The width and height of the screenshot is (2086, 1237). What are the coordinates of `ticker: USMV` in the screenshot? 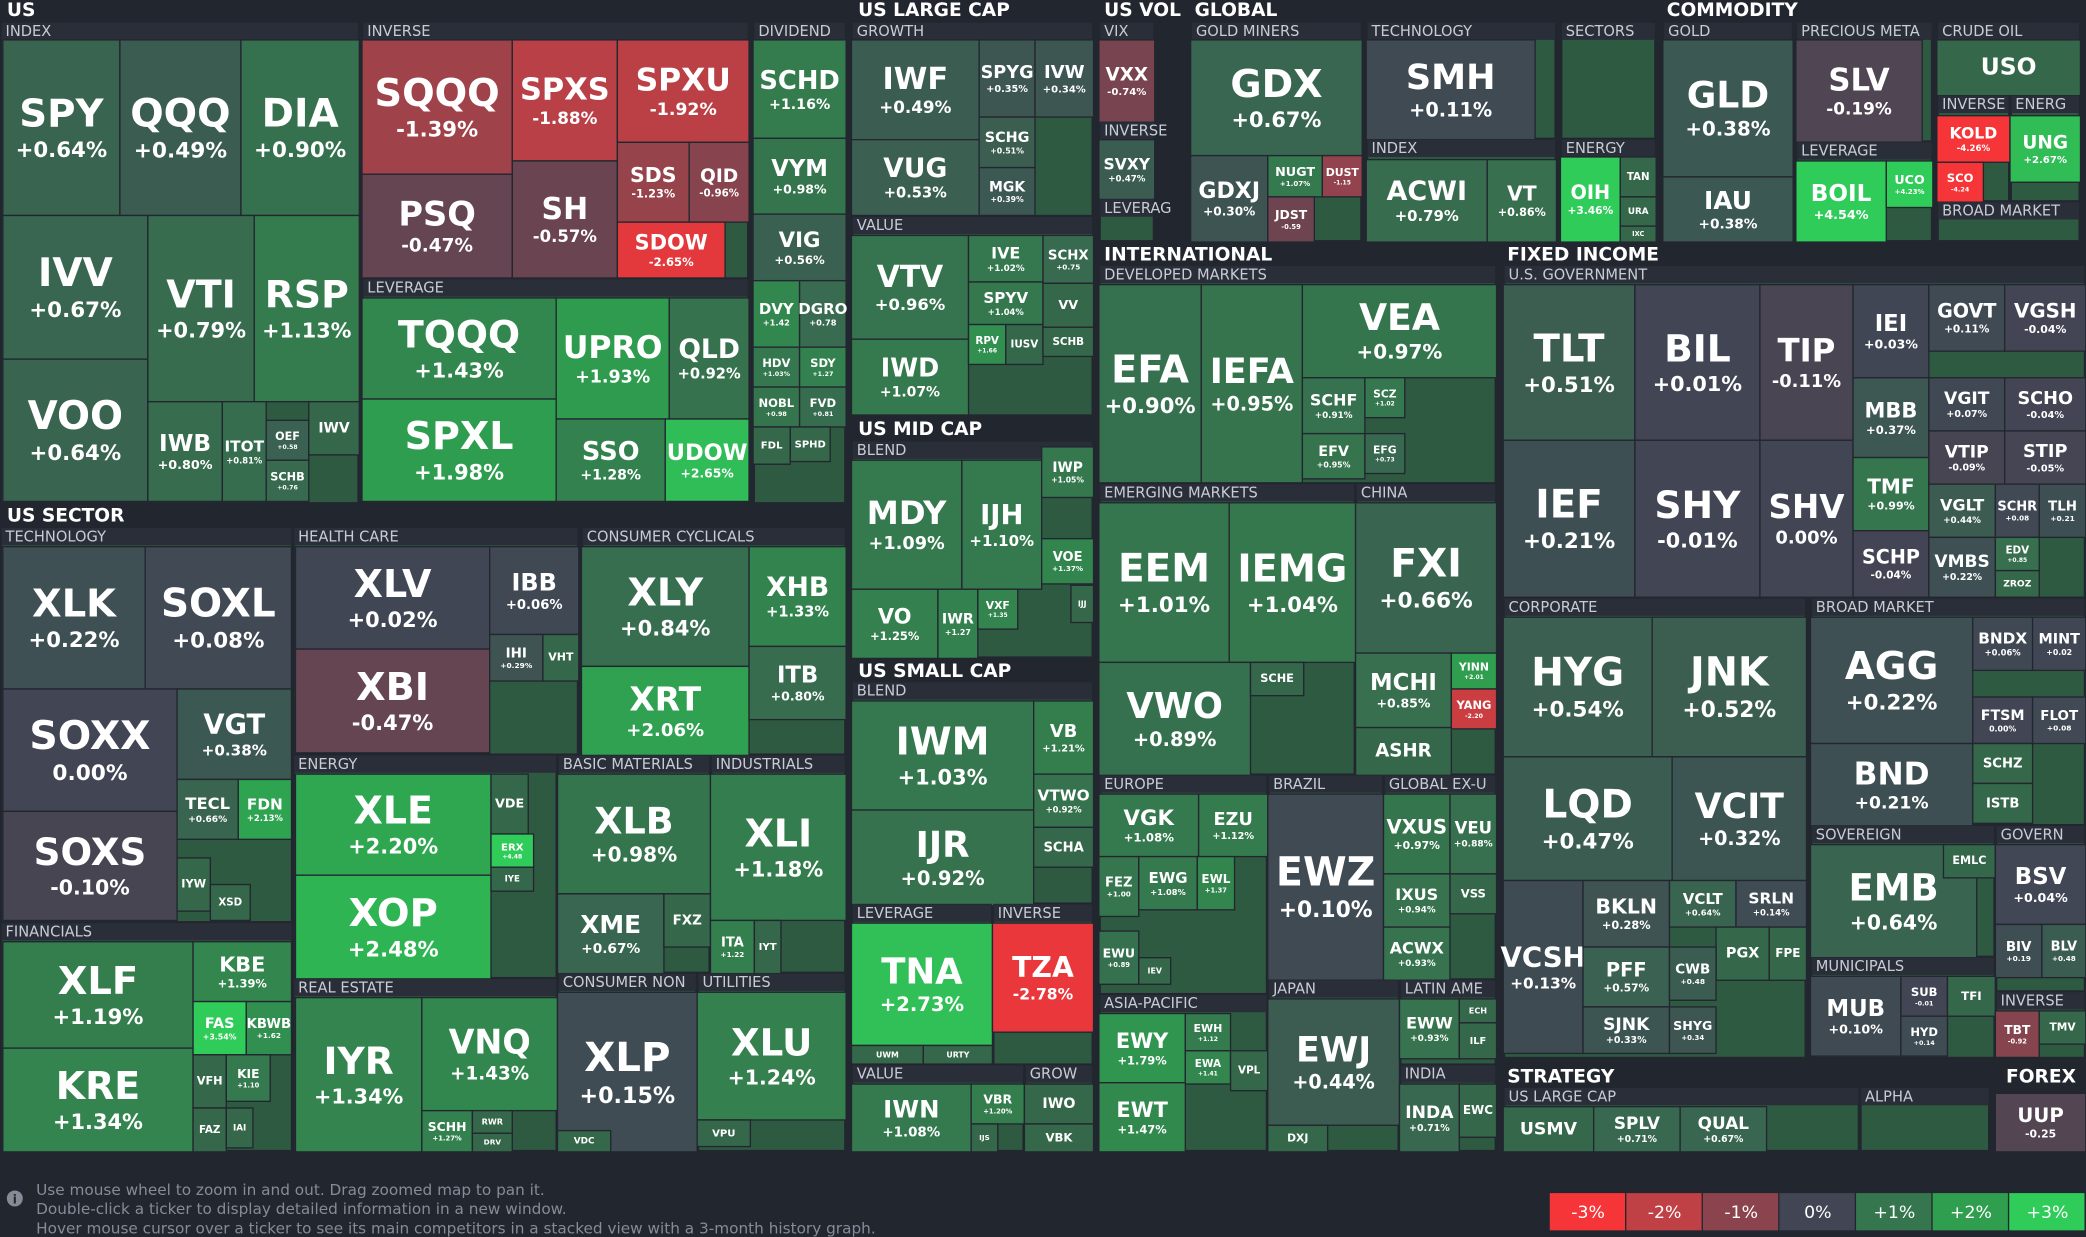 It's located at (1549, 1129).